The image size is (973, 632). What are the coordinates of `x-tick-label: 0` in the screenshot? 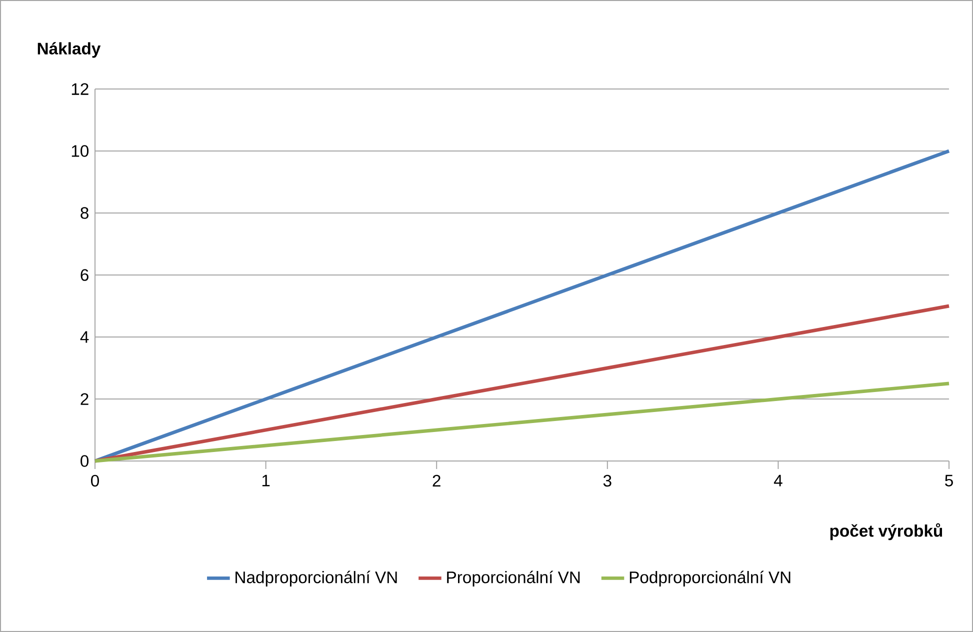 It's located at (95, 480).